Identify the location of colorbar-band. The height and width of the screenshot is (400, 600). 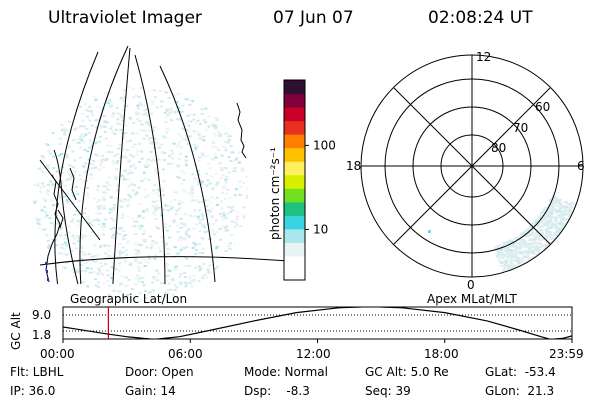
(294, 249).